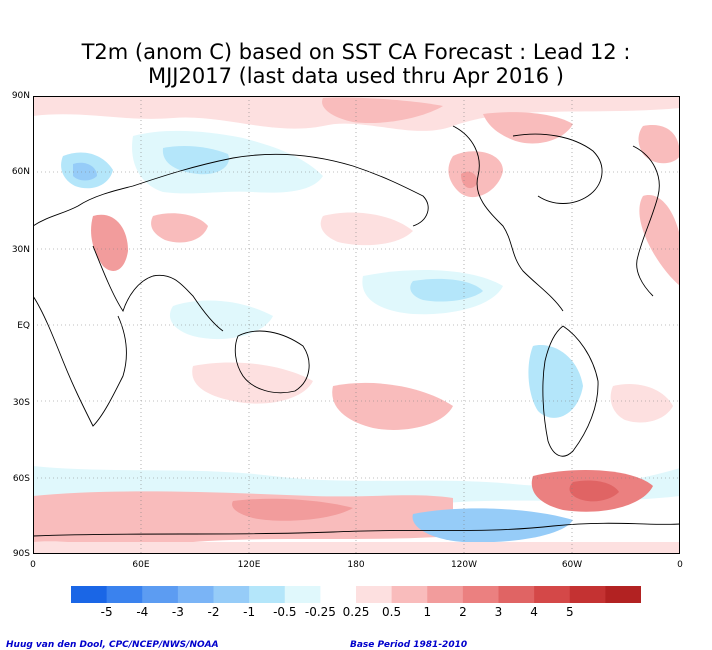 The width and height of the screenshot is (712, 650). I want to click on lat-label-30s: 30S, so click(21, 403).